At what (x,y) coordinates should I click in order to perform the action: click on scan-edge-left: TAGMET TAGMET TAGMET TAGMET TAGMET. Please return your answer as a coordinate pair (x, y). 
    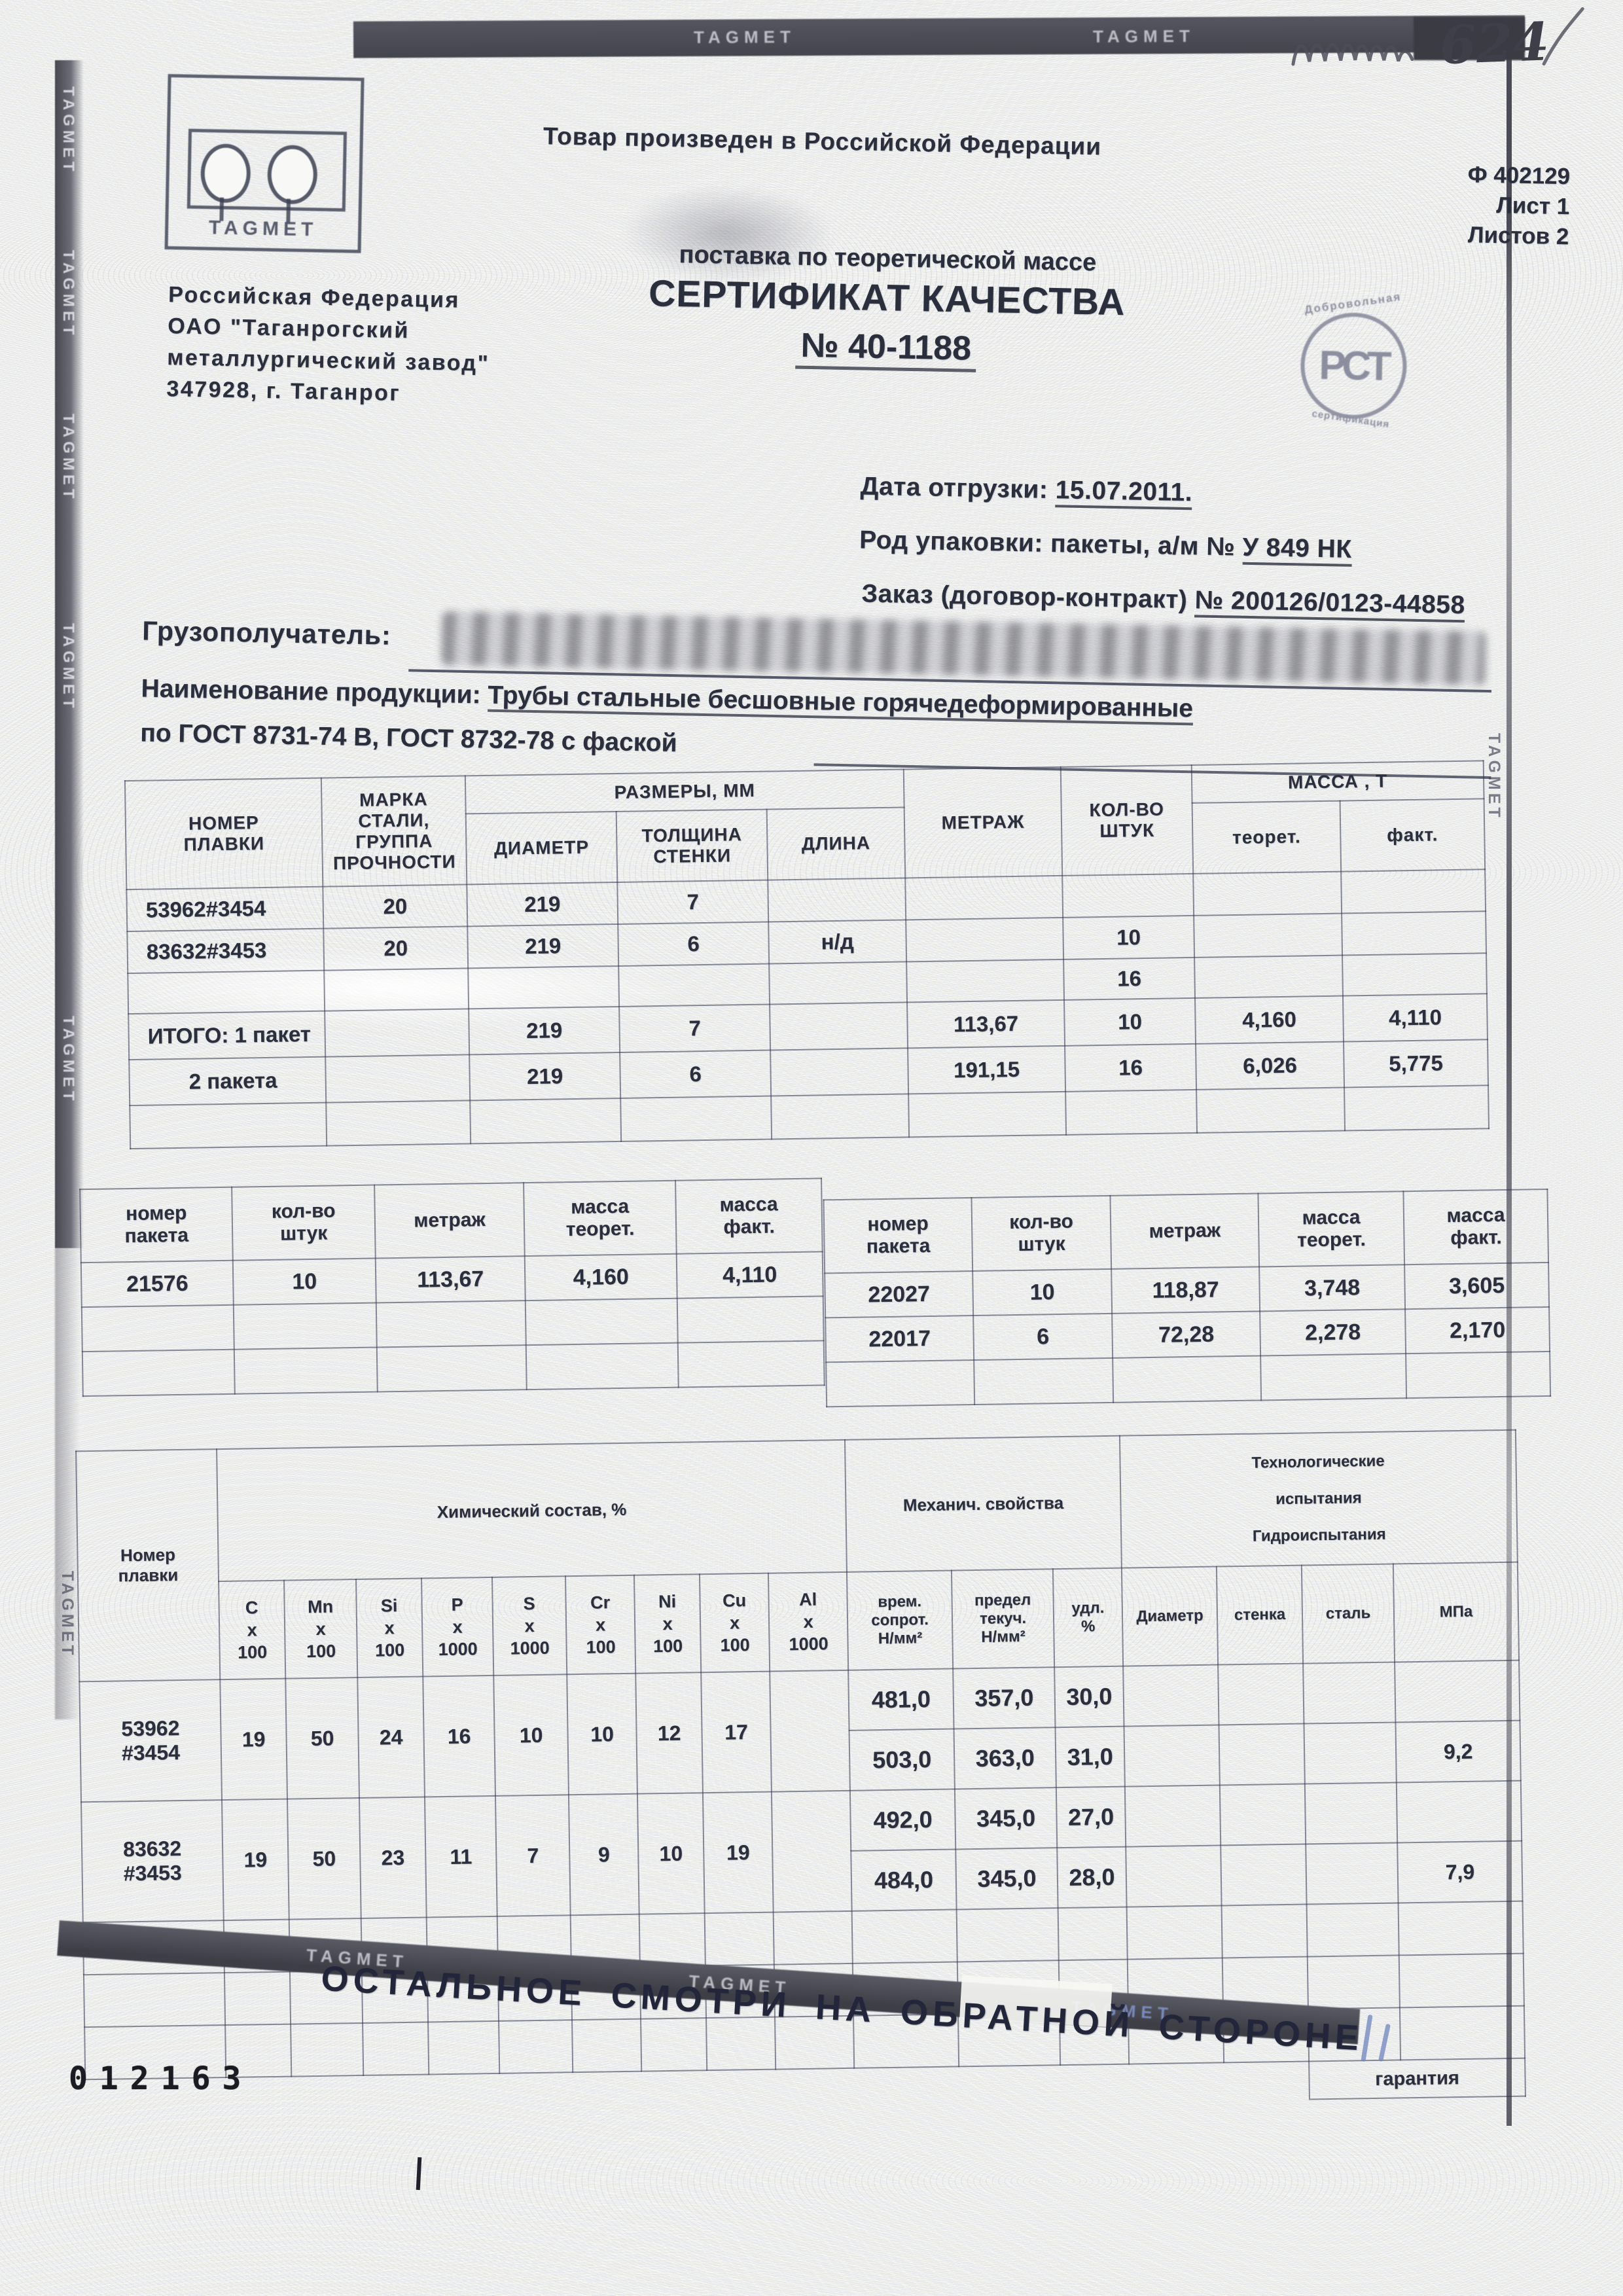
    Looking at the image, I should click on (69, 654).